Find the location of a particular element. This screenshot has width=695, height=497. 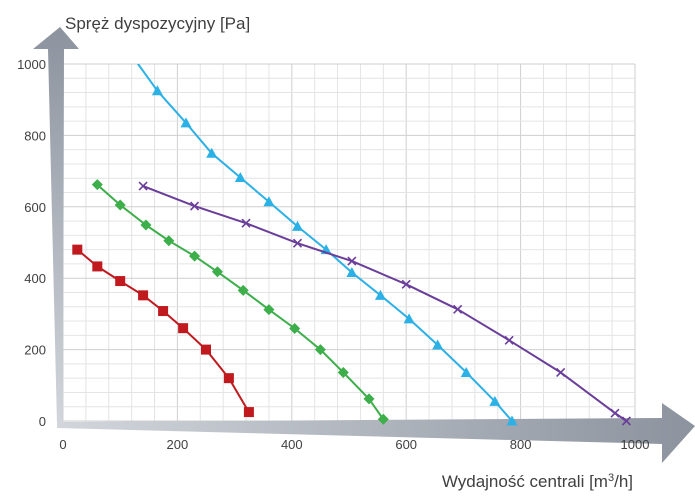

x-tick-label: 800 is located at coordinates (521, 444).